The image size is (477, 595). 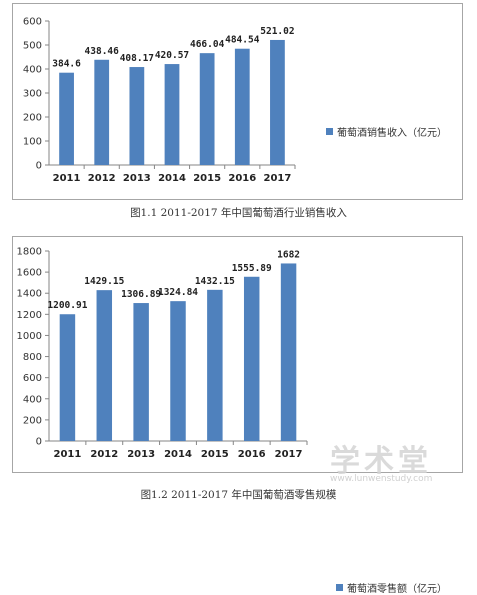 What do you see at coordinates (178, 292) in the screenshot?
I see `chart-2-data-label: 1324.84` at bounding box center [178, 292].